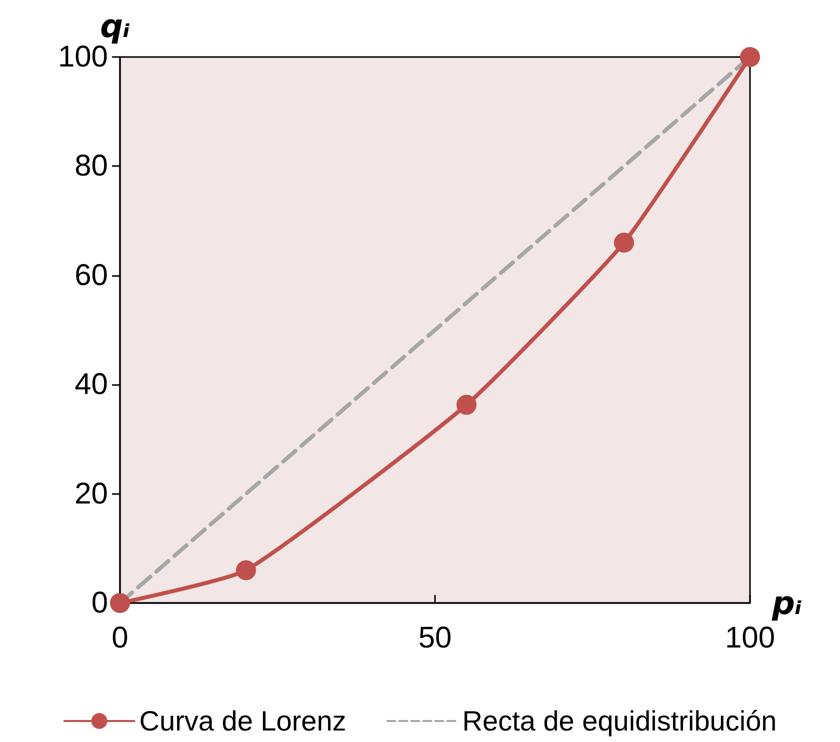  Describe the element at coordinates (435, 638) in the screenshot. I see `x-tick-label: 50` at that location.